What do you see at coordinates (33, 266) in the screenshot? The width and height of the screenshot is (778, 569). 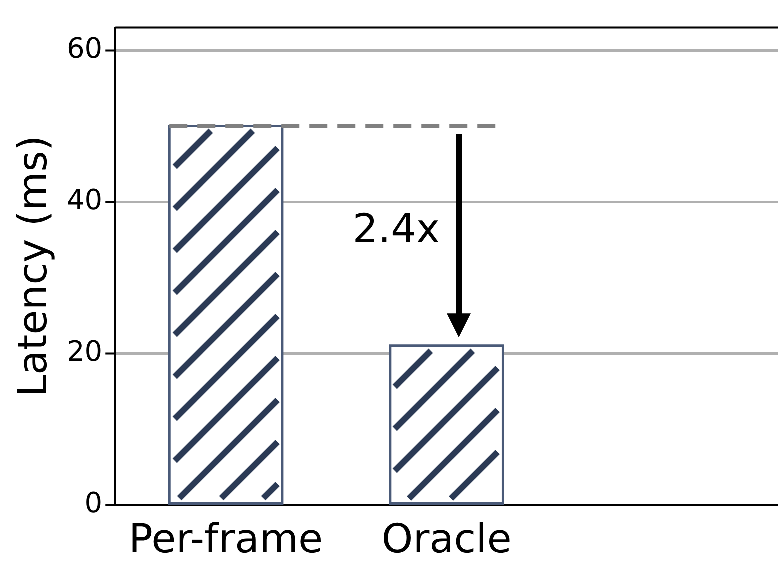 I see `y-axis-title: Latency (ms)` at bounding box center [33, 266].